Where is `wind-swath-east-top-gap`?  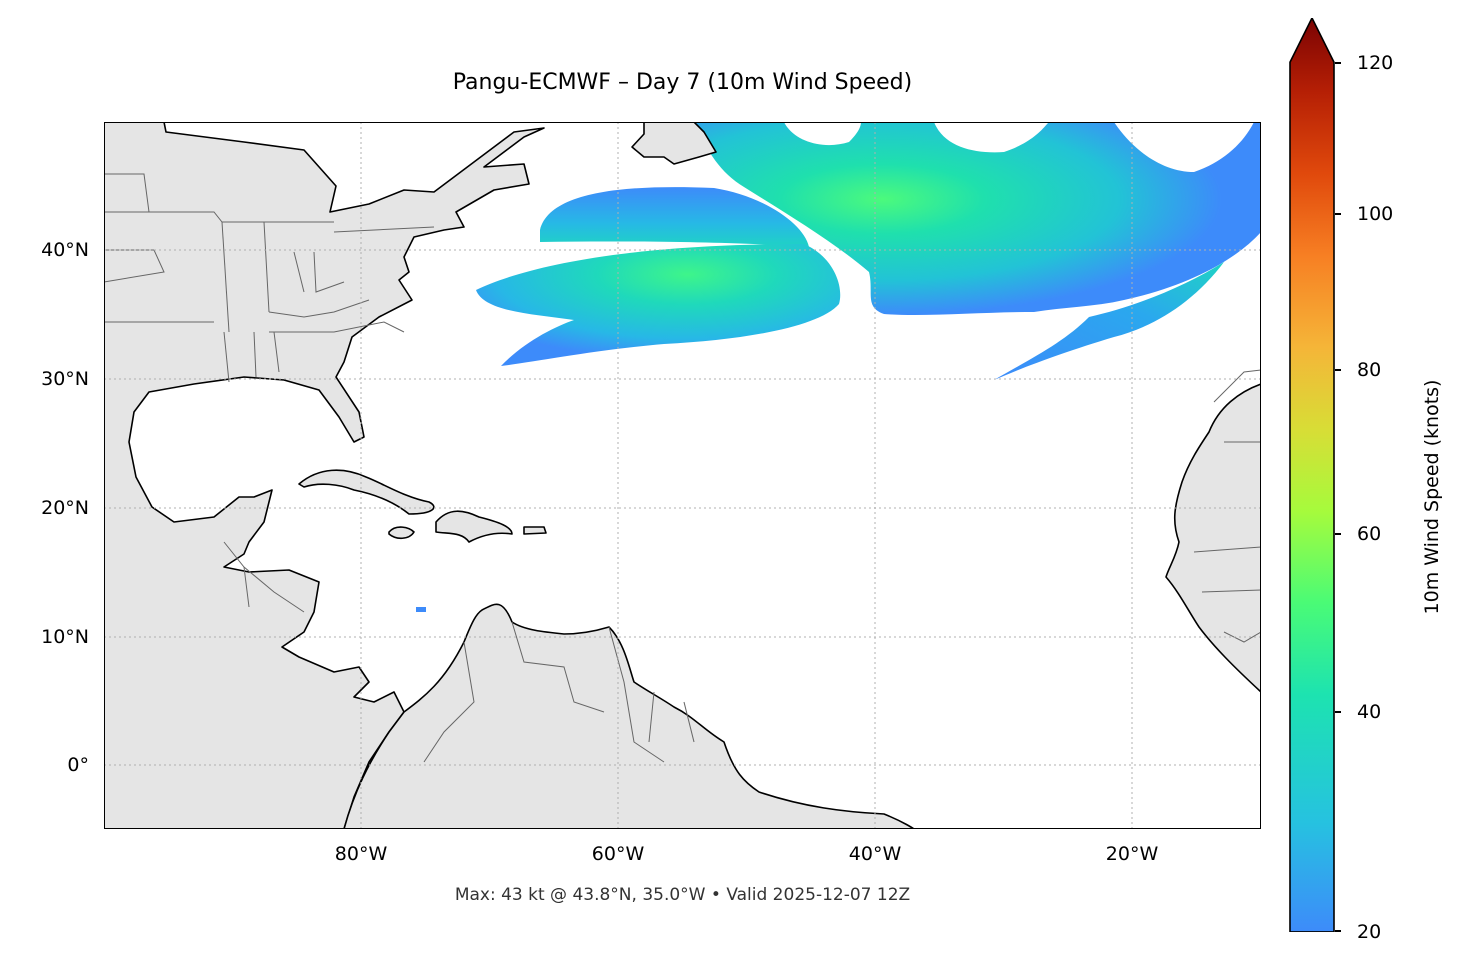 wind-swath-east-top-gap is located at coordinates (991, 137).